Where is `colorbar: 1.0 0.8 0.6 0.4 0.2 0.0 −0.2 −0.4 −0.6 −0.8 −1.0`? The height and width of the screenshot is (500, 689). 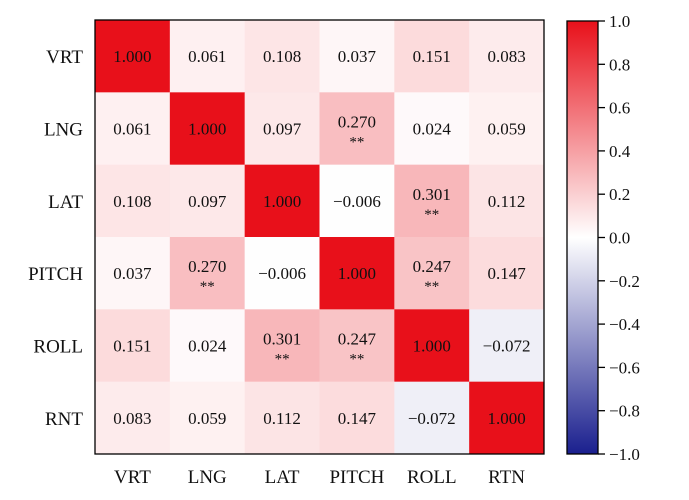 colorbar: 1.0 0.8 0.6 0.4 0.2 0.0 −0.2 −0.4 −0.6 −0.8 −1.0 is located at coordinates (603, 238).